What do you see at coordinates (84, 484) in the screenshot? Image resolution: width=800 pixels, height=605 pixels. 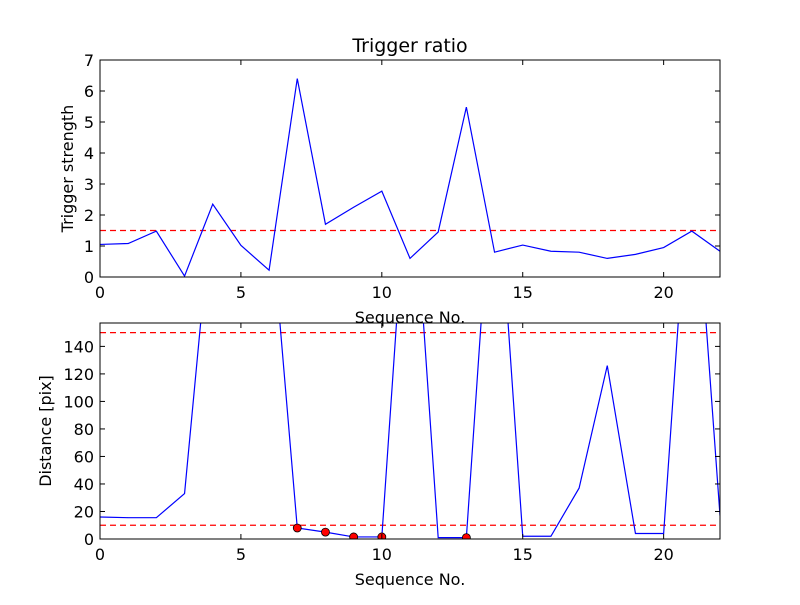 I see `y-tick-label: 40` at bounding box center [84, 484].